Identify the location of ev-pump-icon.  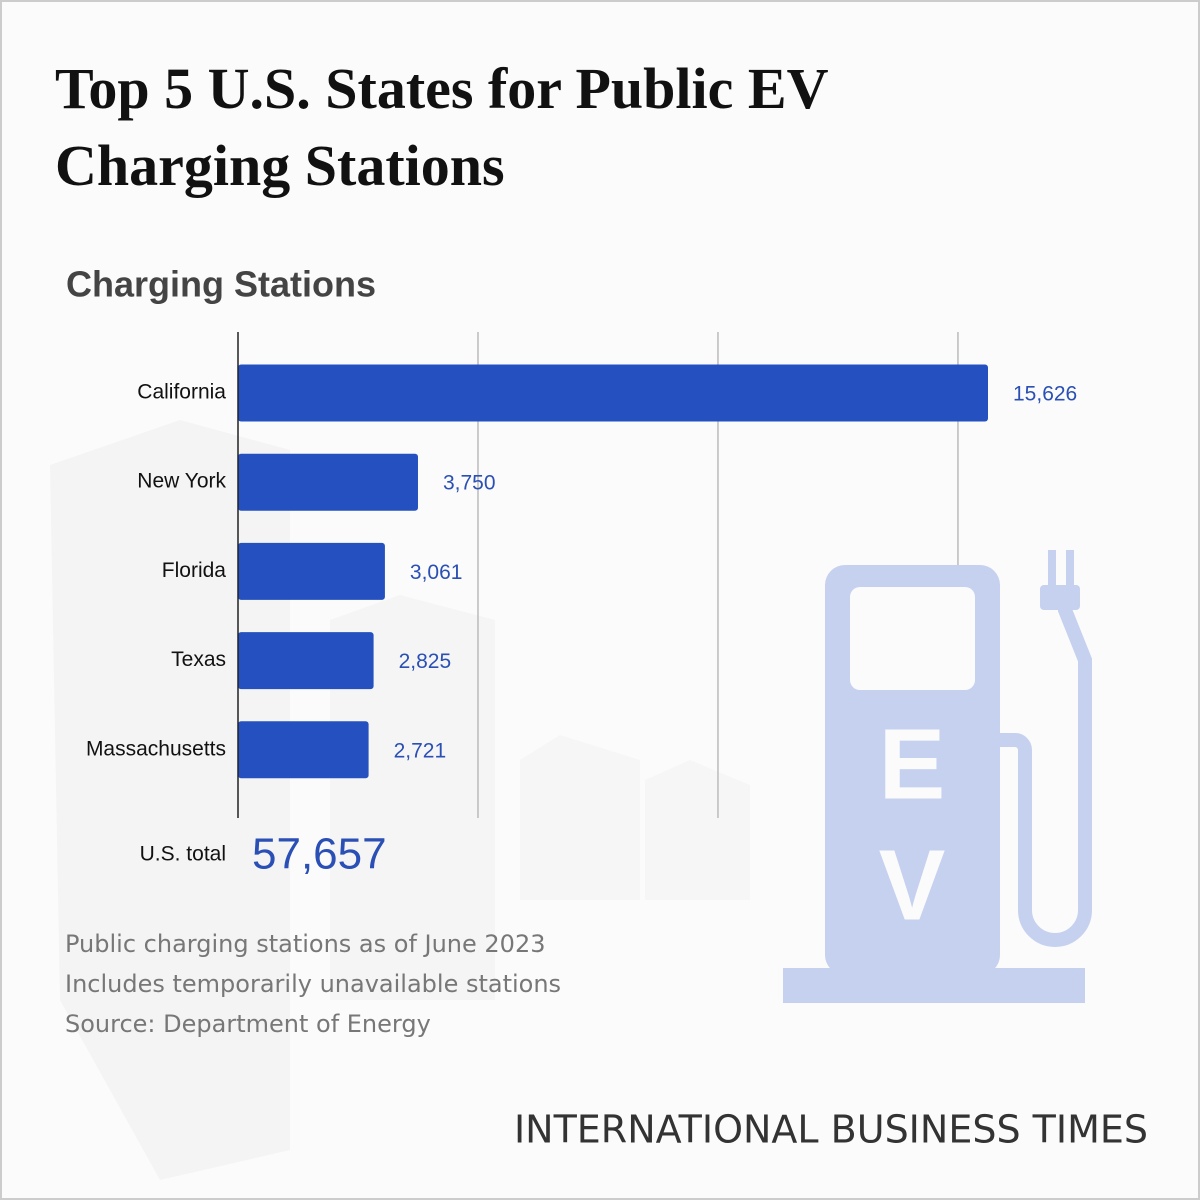
(937, 776).